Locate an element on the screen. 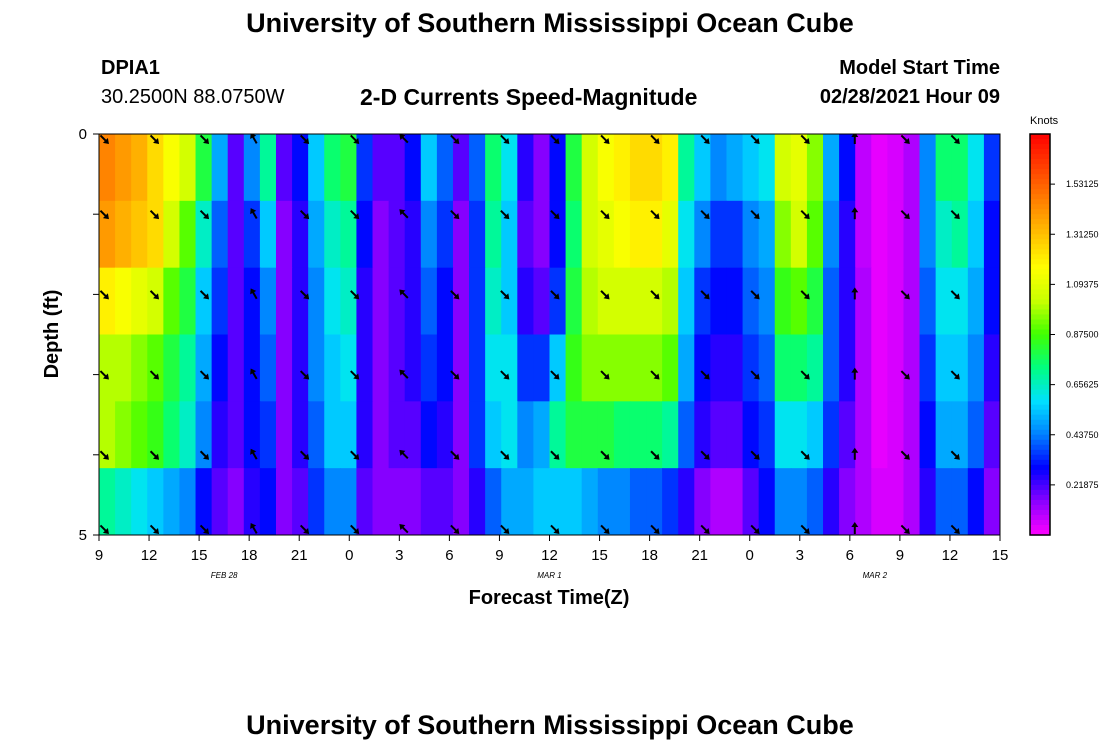 This screenshot has width=1100, height=750. colorbar-tick-label: 0.43750 is located at coordinates (1082, 435).